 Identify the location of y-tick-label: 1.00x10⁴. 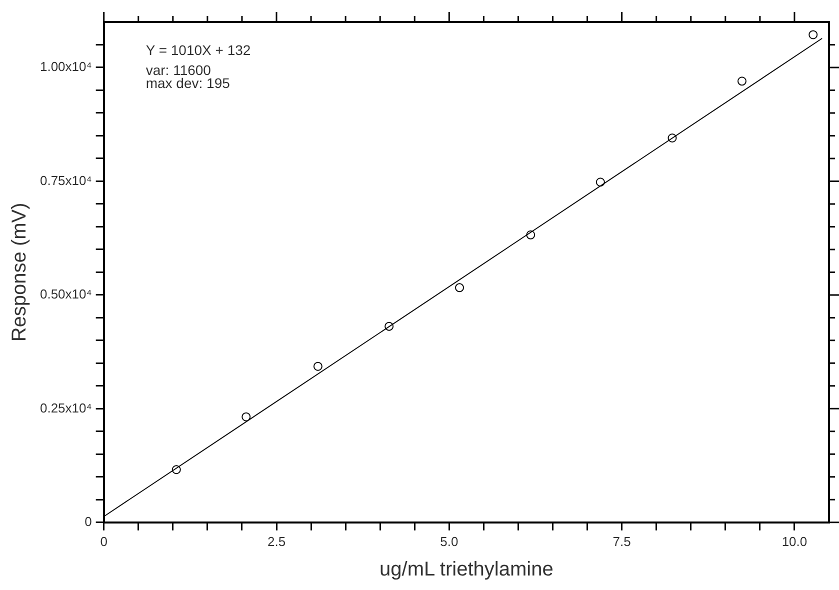
(66, 66).